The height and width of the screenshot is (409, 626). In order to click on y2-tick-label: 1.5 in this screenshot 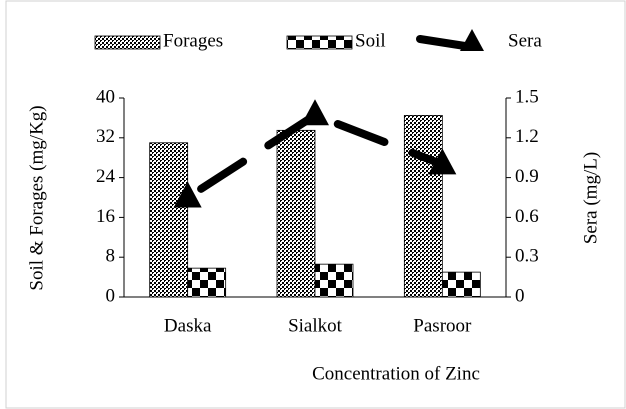, I will do `click(527, 96)`.